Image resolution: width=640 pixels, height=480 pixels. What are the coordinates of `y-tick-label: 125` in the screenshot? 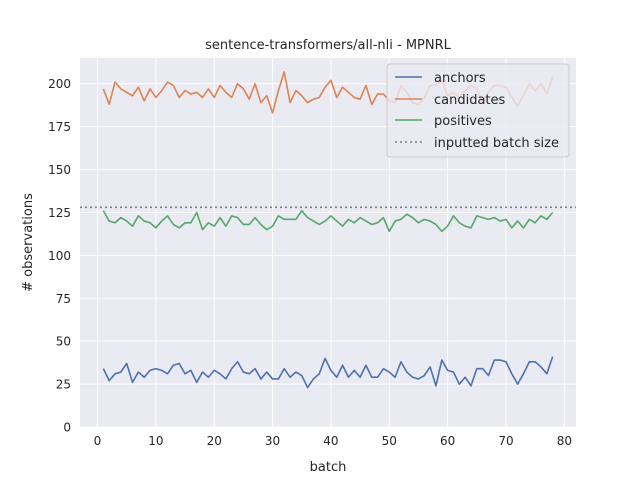 It's located at (59, 213).